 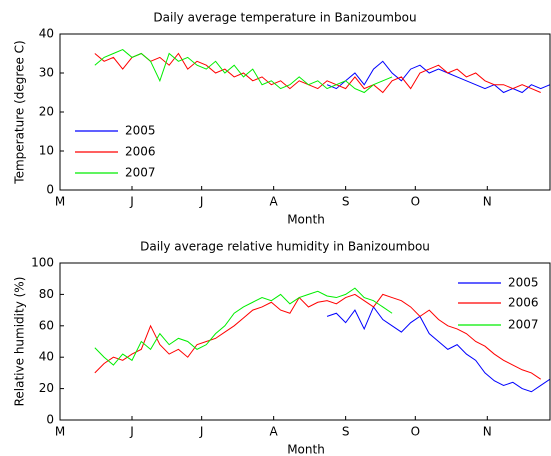 I want to click on y-tick-label: 80, so click(x=46, y=294).